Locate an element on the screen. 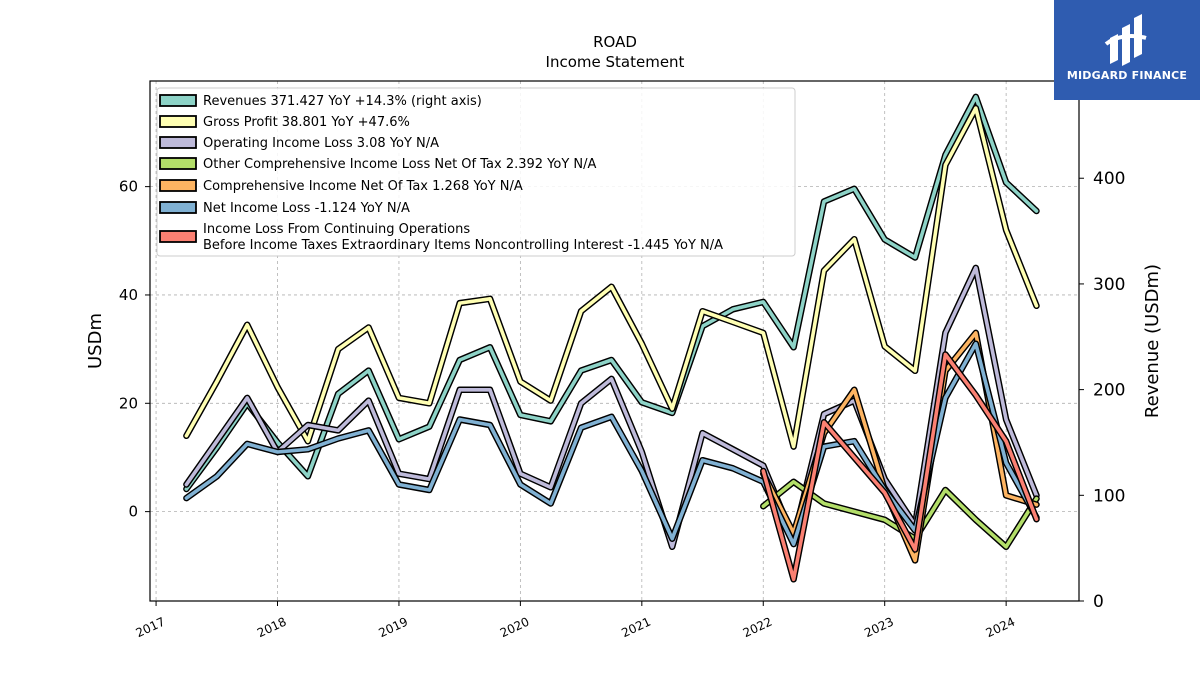  logo-text: MIDGARD FINANCE is located at coordinates (1127, 75).